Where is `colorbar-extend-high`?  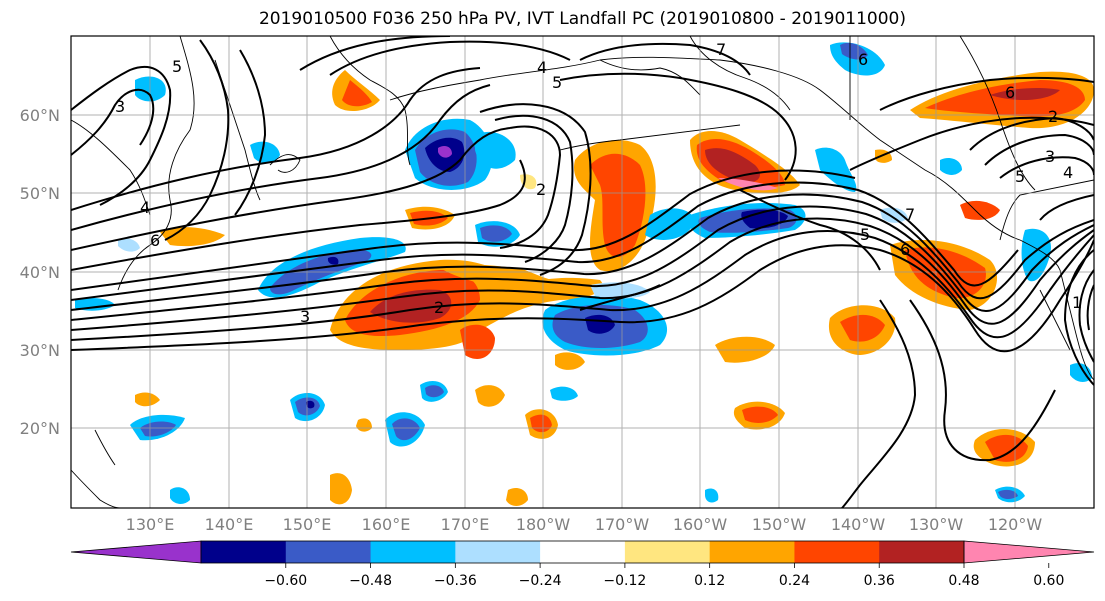 colorbar-extend-high is located at coordinates (1029, 552).